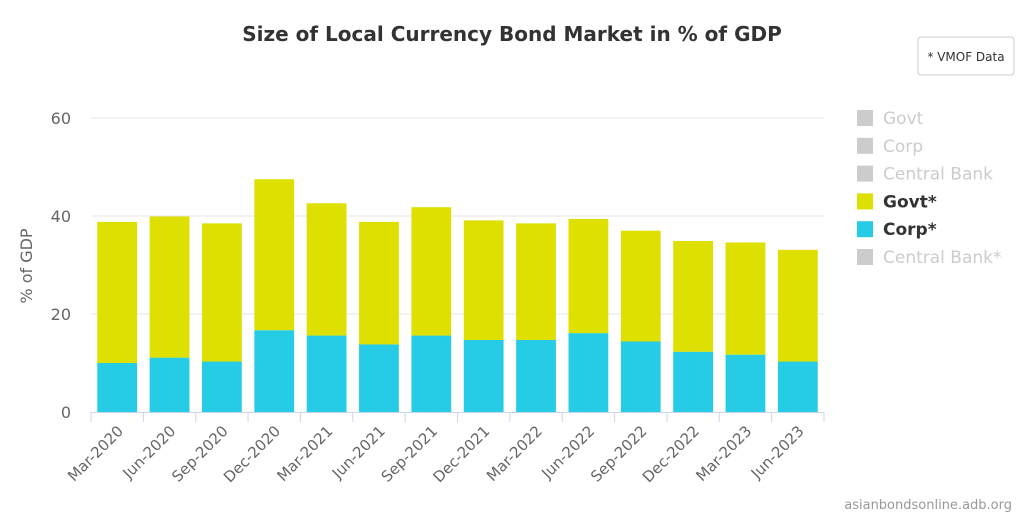  What do you see at coordinates (431, 271) in the screenshot?
I see `bar-govt-sep-2021` at bounding box center [431, 271].